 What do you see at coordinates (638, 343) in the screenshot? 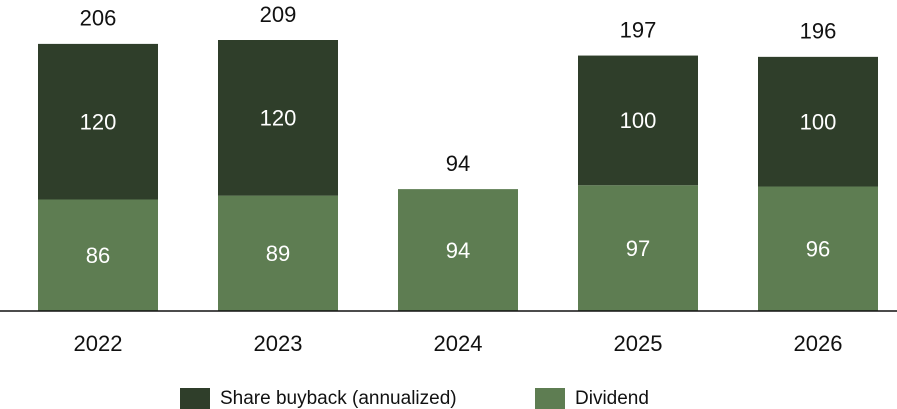
I see `x-tick-label: 2025` at bounding box center [638, 343].